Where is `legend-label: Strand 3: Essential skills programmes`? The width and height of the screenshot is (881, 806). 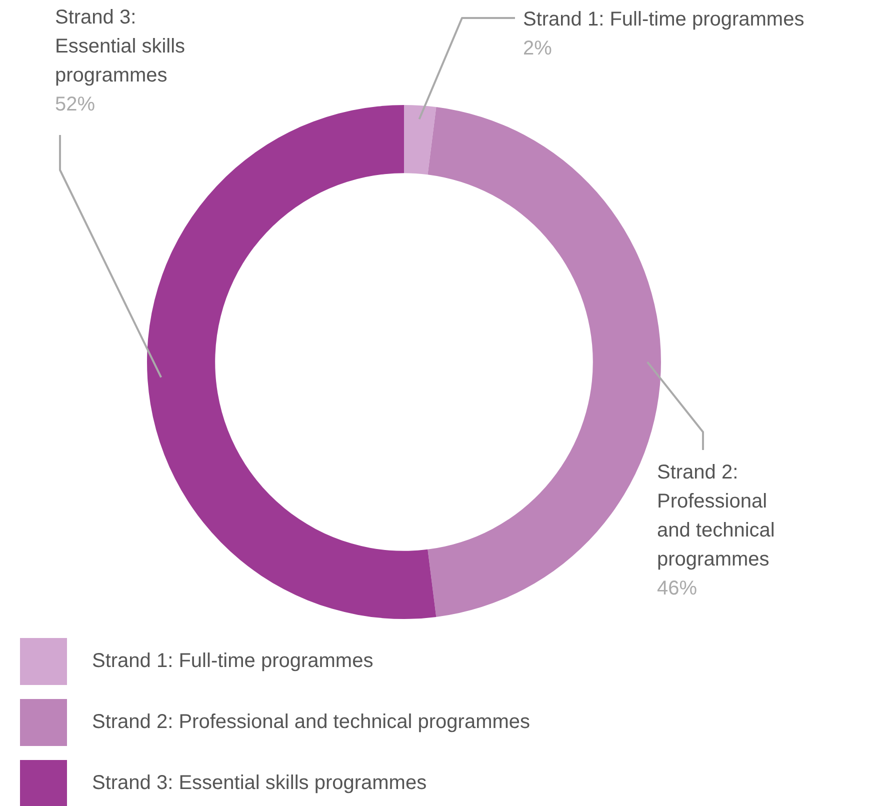 legend-label: Strand 3: Essential skills programmes is located at coordinates (259, 783).